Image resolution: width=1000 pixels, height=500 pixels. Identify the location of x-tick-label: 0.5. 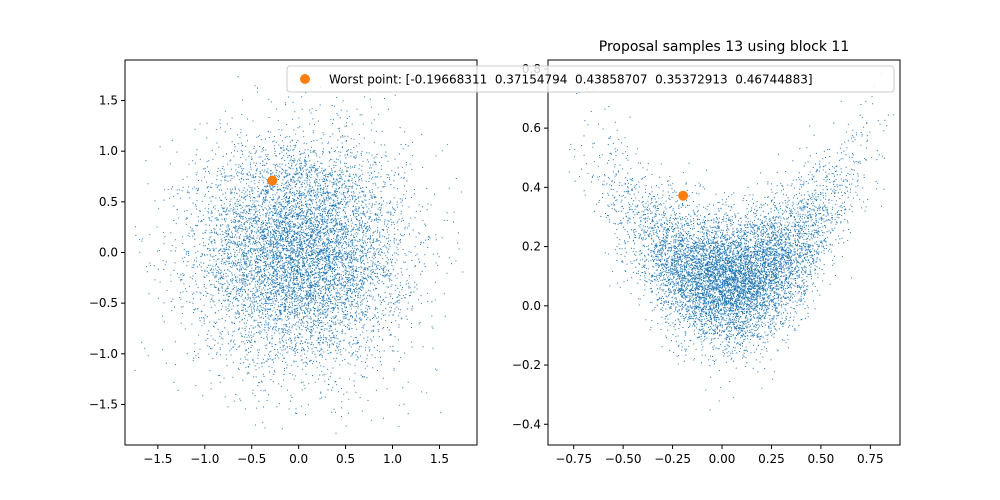
(345, 459).